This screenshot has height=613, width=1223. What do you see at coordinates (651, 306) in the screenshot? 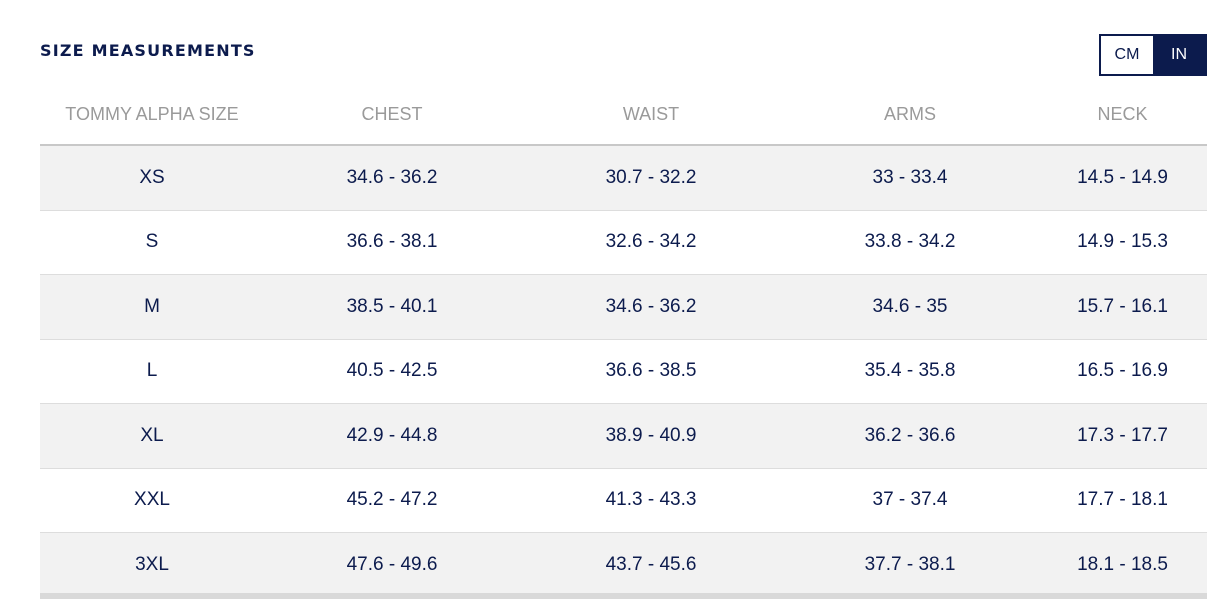
I see `cell-waist: 34.6 - 36.2` at bounding box center [651, 306].